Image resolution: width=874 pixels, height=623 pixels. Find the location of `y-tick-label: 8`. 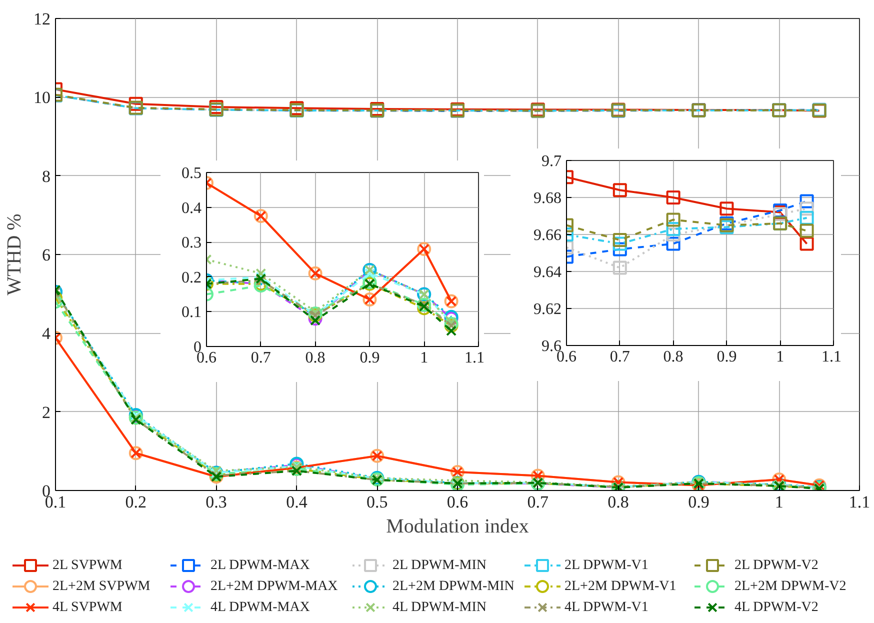

y-tick-label: 8 is located at coordinates (46, 176).